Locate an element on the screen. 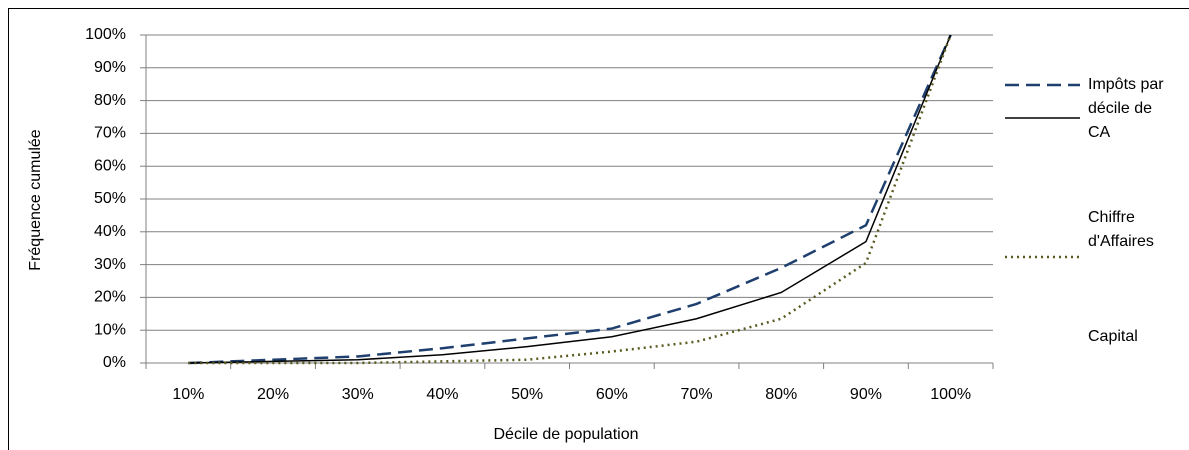  y-tick-label: 30% is located at coordinates (110, 264).